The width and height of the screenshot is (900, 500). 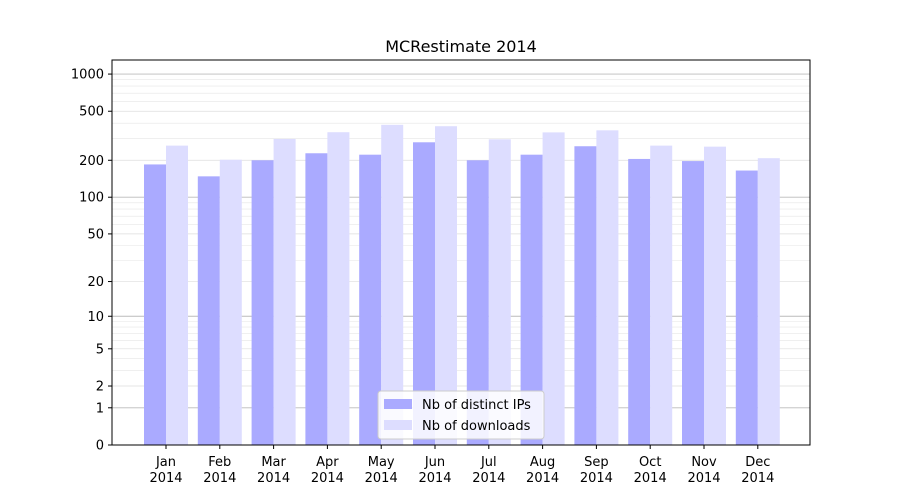 What do you see at coordinates (650, 462) in the screenshot?
I see `x-tick-label-month: Oct` at bounding box center [650, 462].